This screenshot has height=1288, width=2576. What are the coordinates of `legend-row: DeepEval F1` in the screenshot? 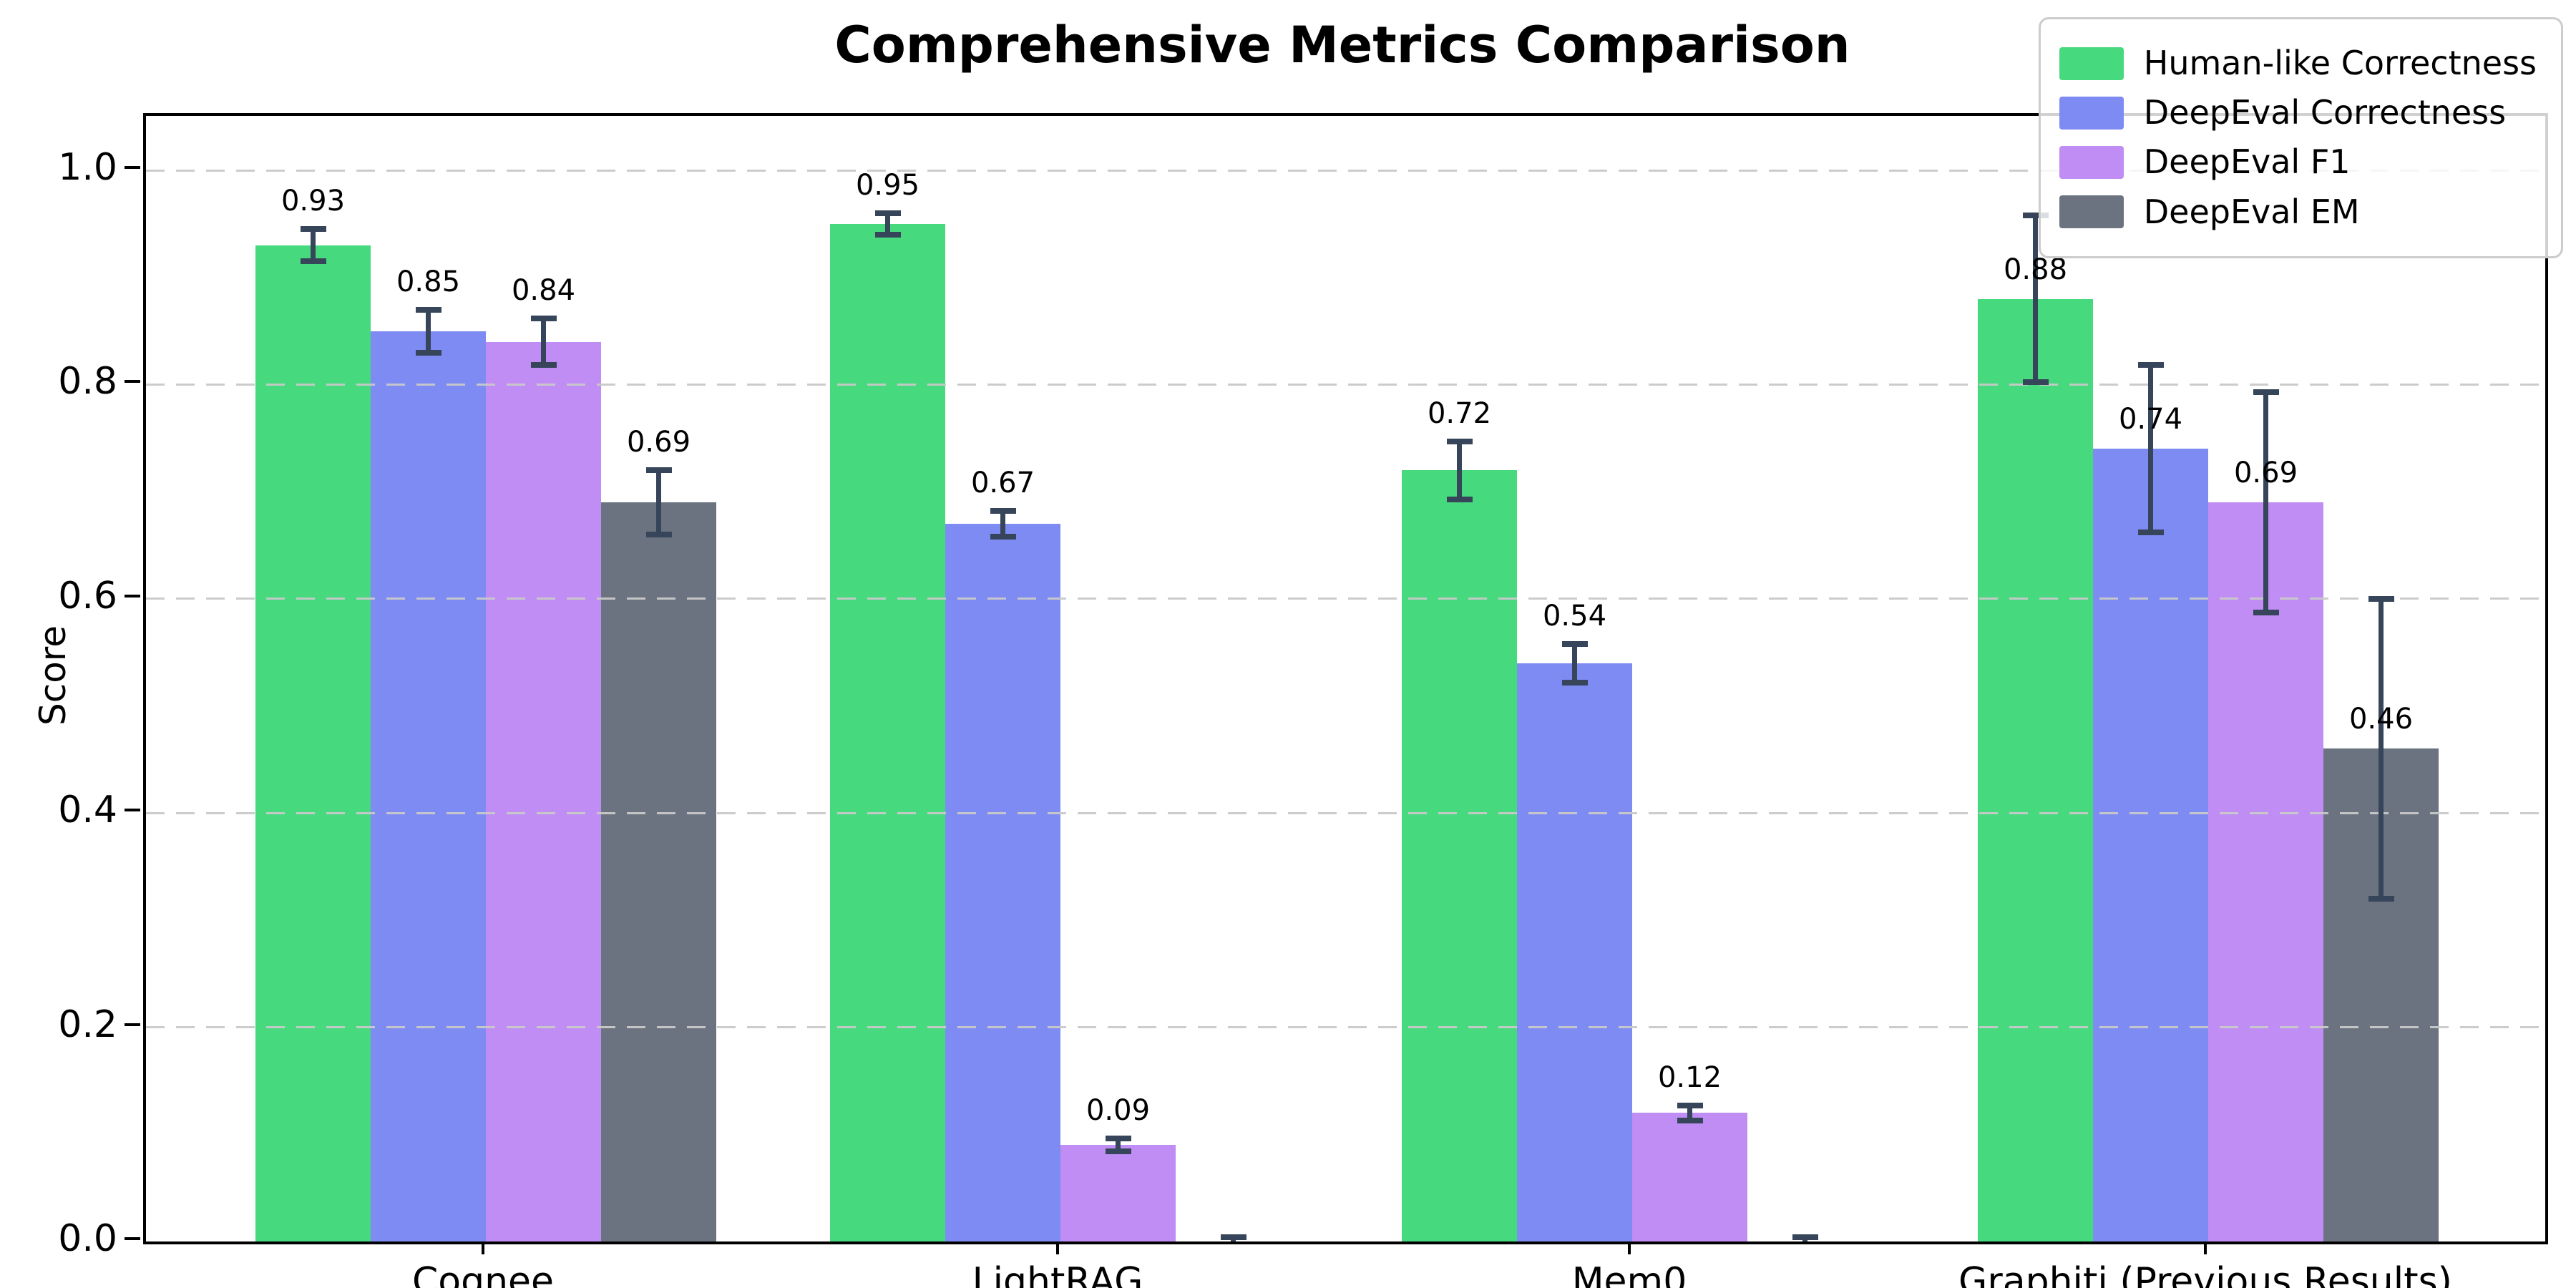 It's located at (2298, 162).